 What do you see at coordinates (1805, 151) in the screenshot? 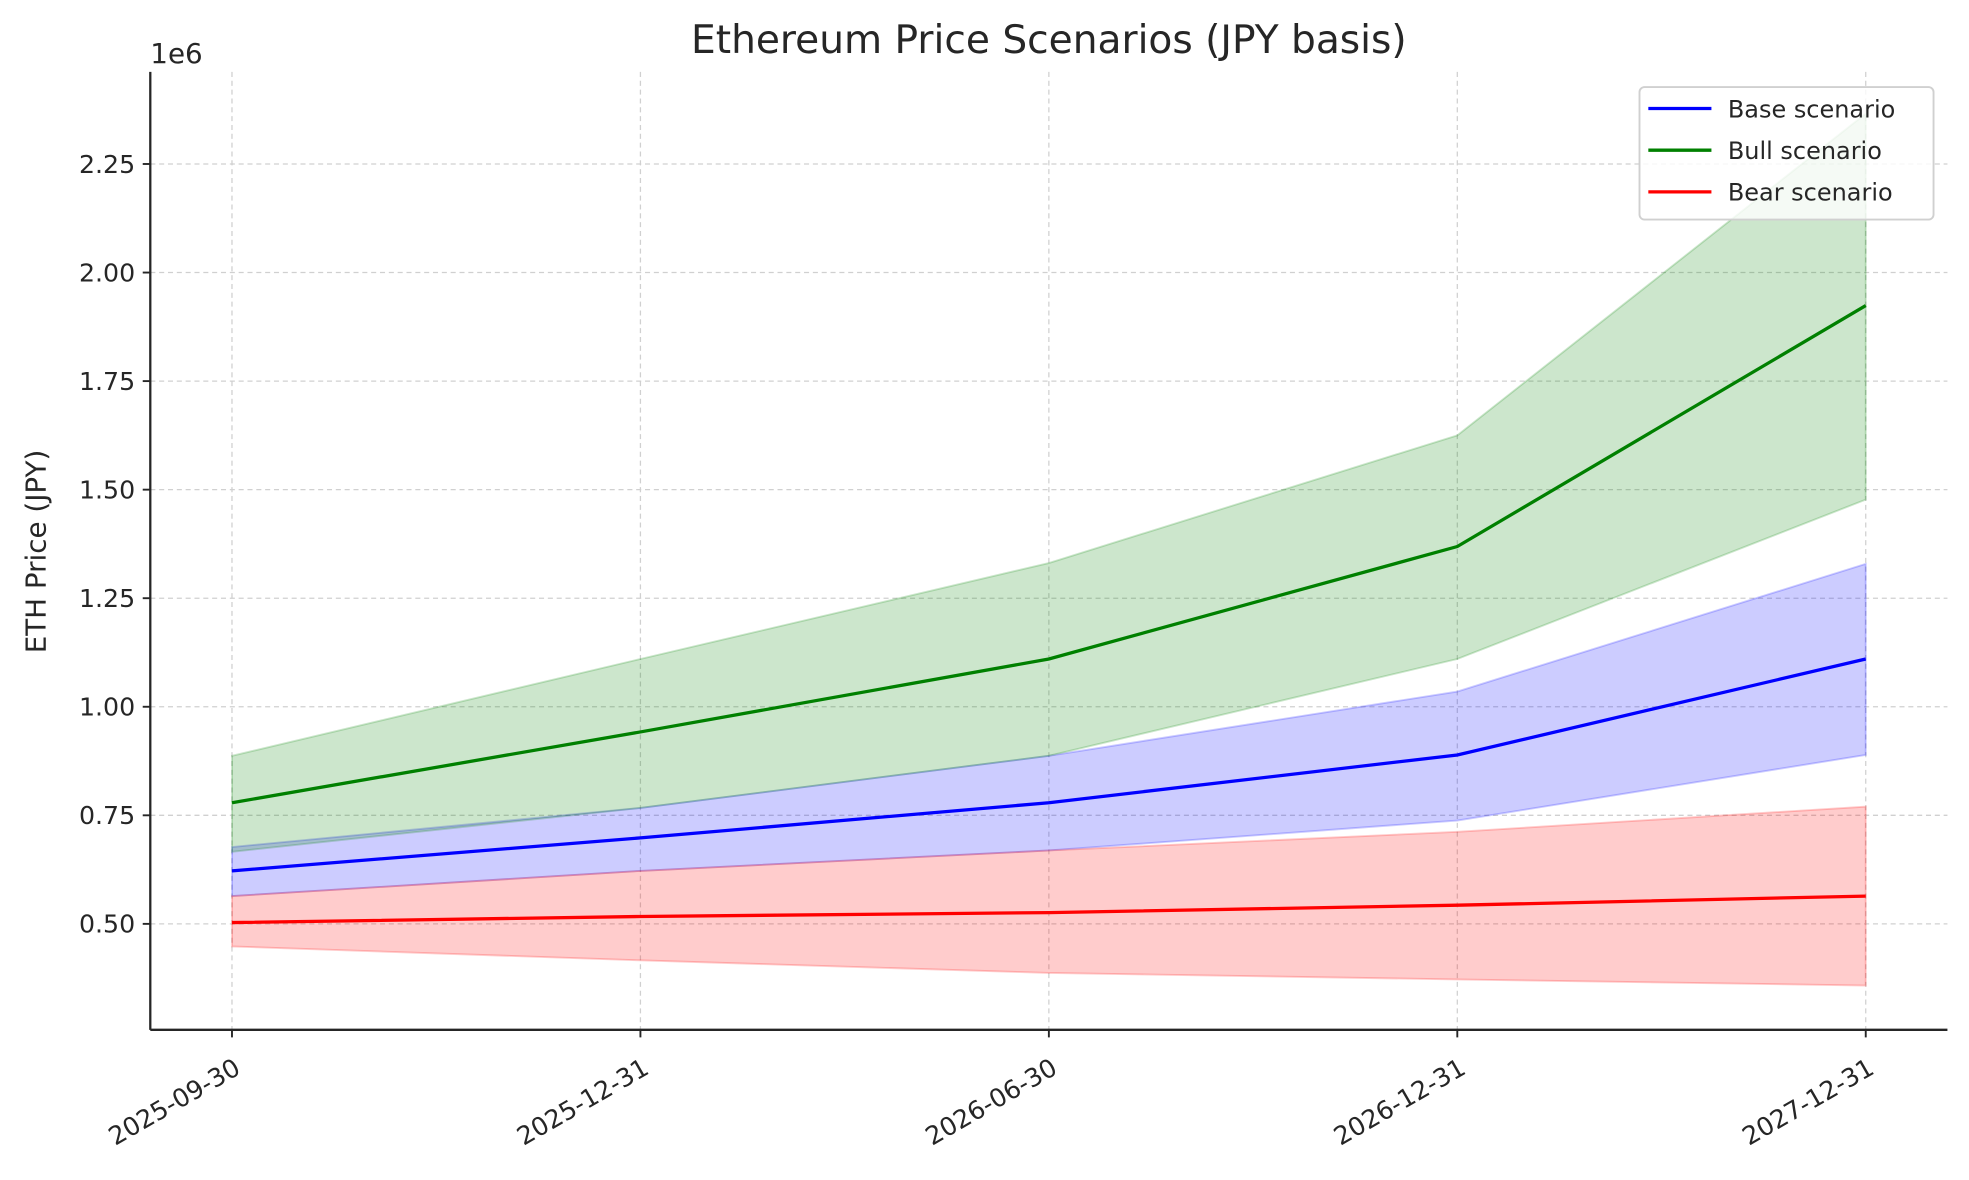
I see `legend-label: Bull scenario` at bounding box center [1805, 151].